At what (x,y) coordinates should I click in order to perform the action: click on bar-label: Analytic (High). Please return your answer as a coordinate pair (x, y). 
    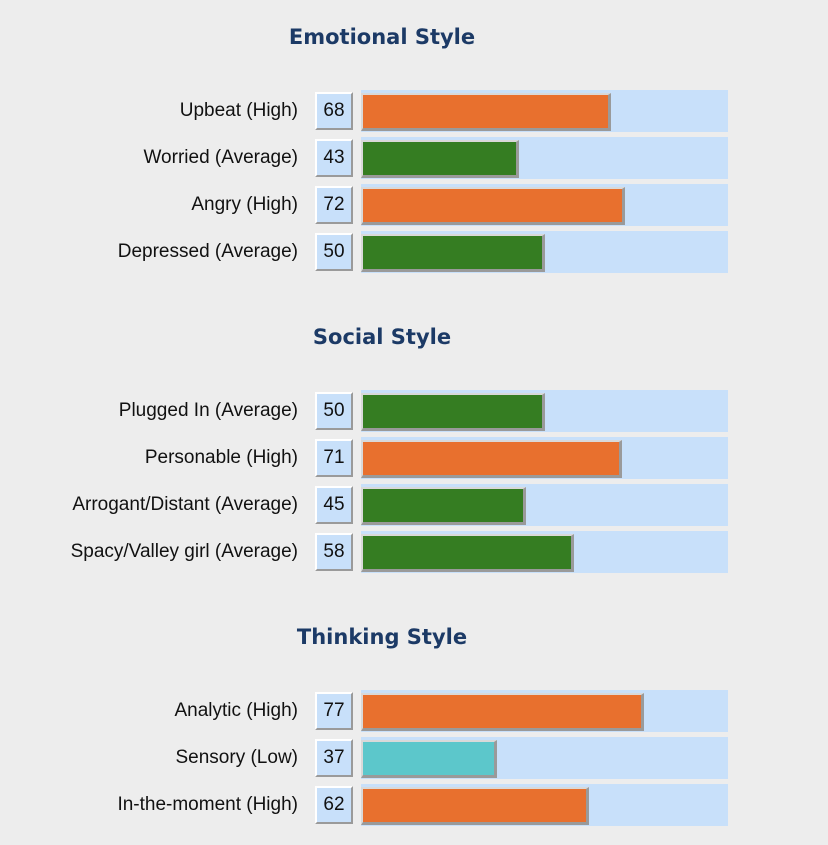
    Looking at the image, I should click on (236, 710).